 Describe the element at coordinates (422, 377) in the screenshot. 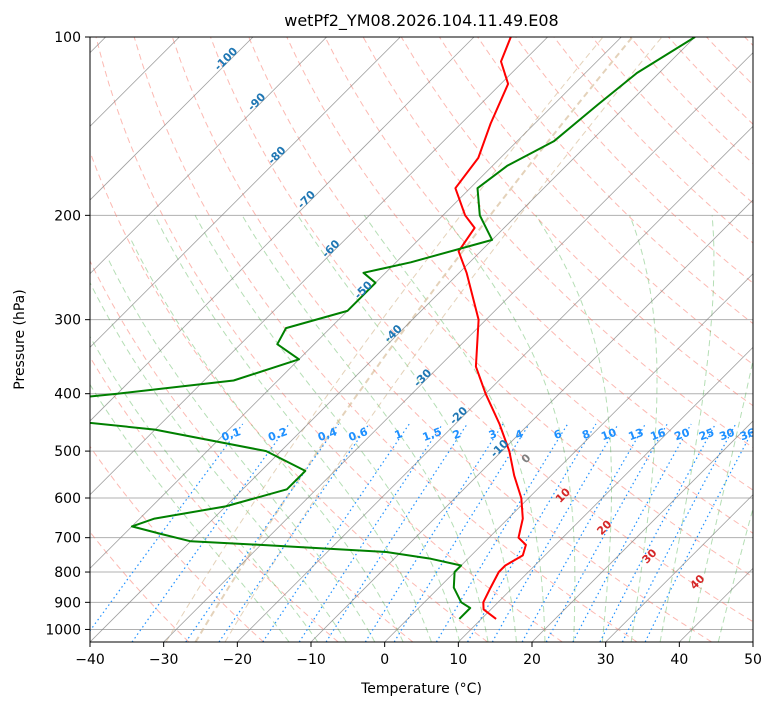

I see `isotherm-label: -30` at that location.